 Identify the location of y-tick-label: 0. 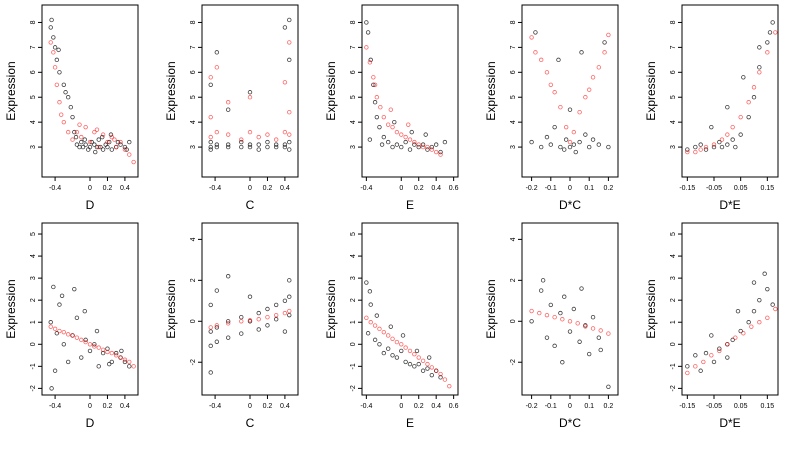
(673, 344).